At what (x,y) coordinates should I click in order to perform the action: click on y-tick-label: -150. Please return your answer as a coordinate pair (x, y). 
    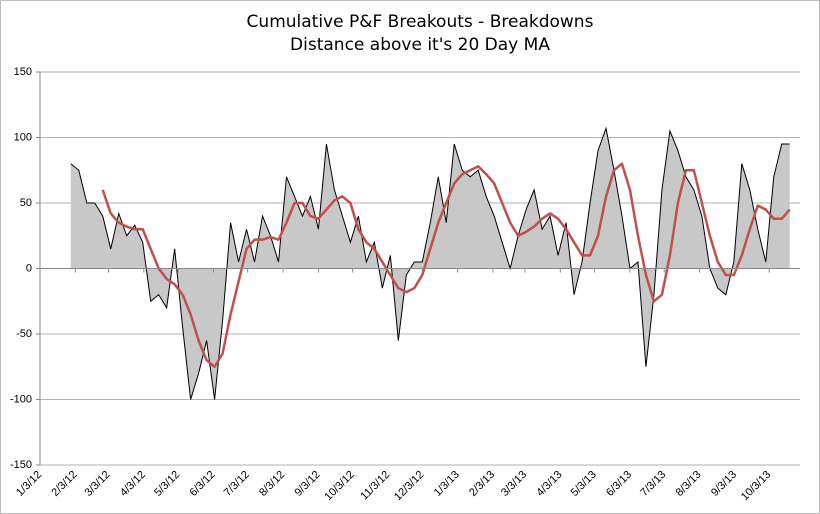
    Looking at the image, I should click on (21, 465).